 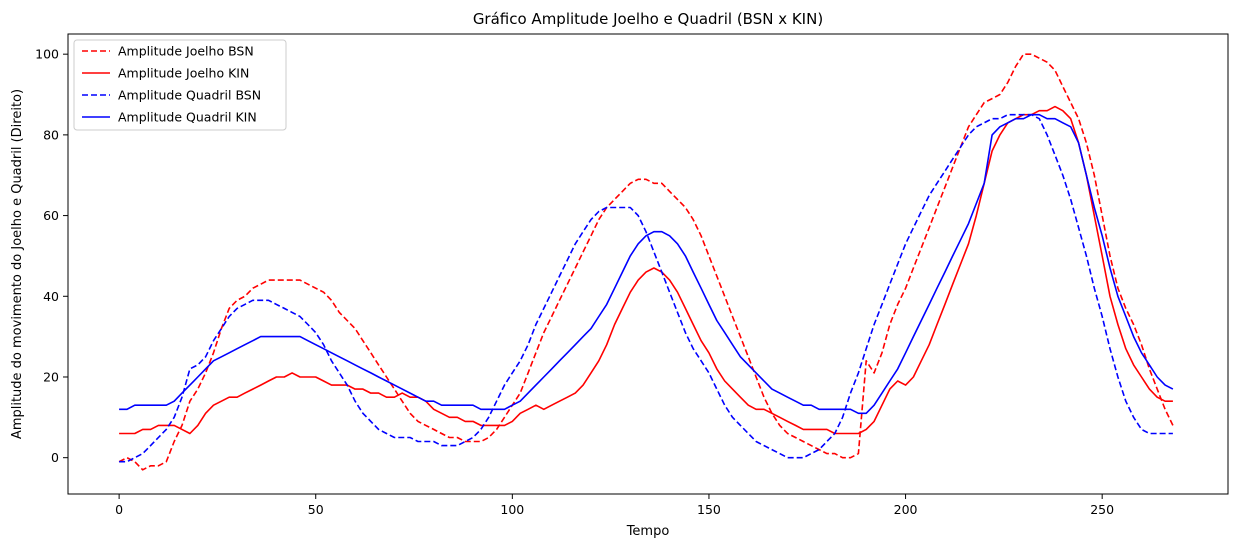 I want to click on x-tick-label: 250, so click(x=1102, y=509).